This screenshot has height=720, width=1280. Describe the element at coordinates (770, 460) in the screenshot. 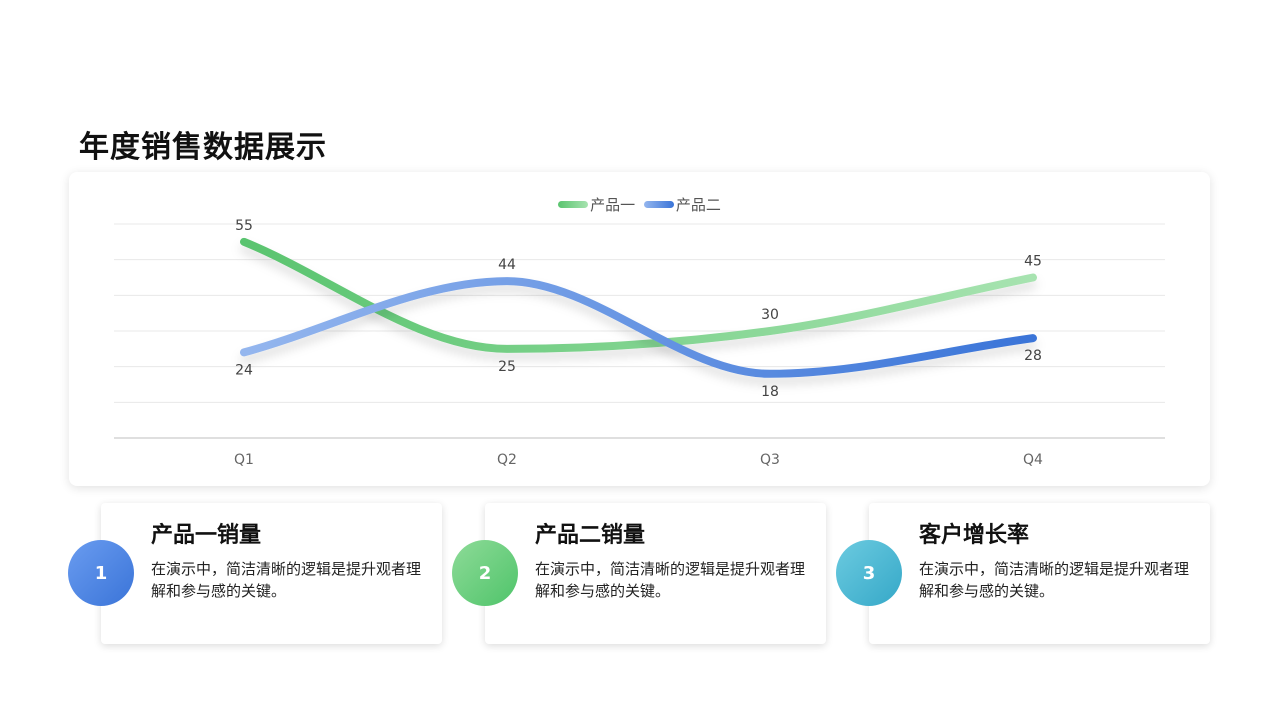

I see `x-tick-label: Q3` at that location.